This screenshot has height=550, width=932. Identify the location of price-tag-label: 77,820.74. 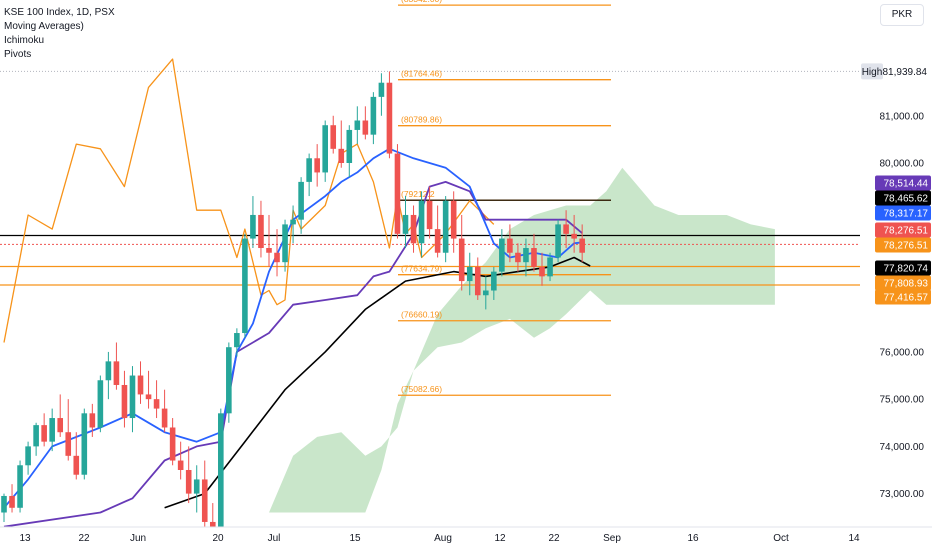
(906, 269).